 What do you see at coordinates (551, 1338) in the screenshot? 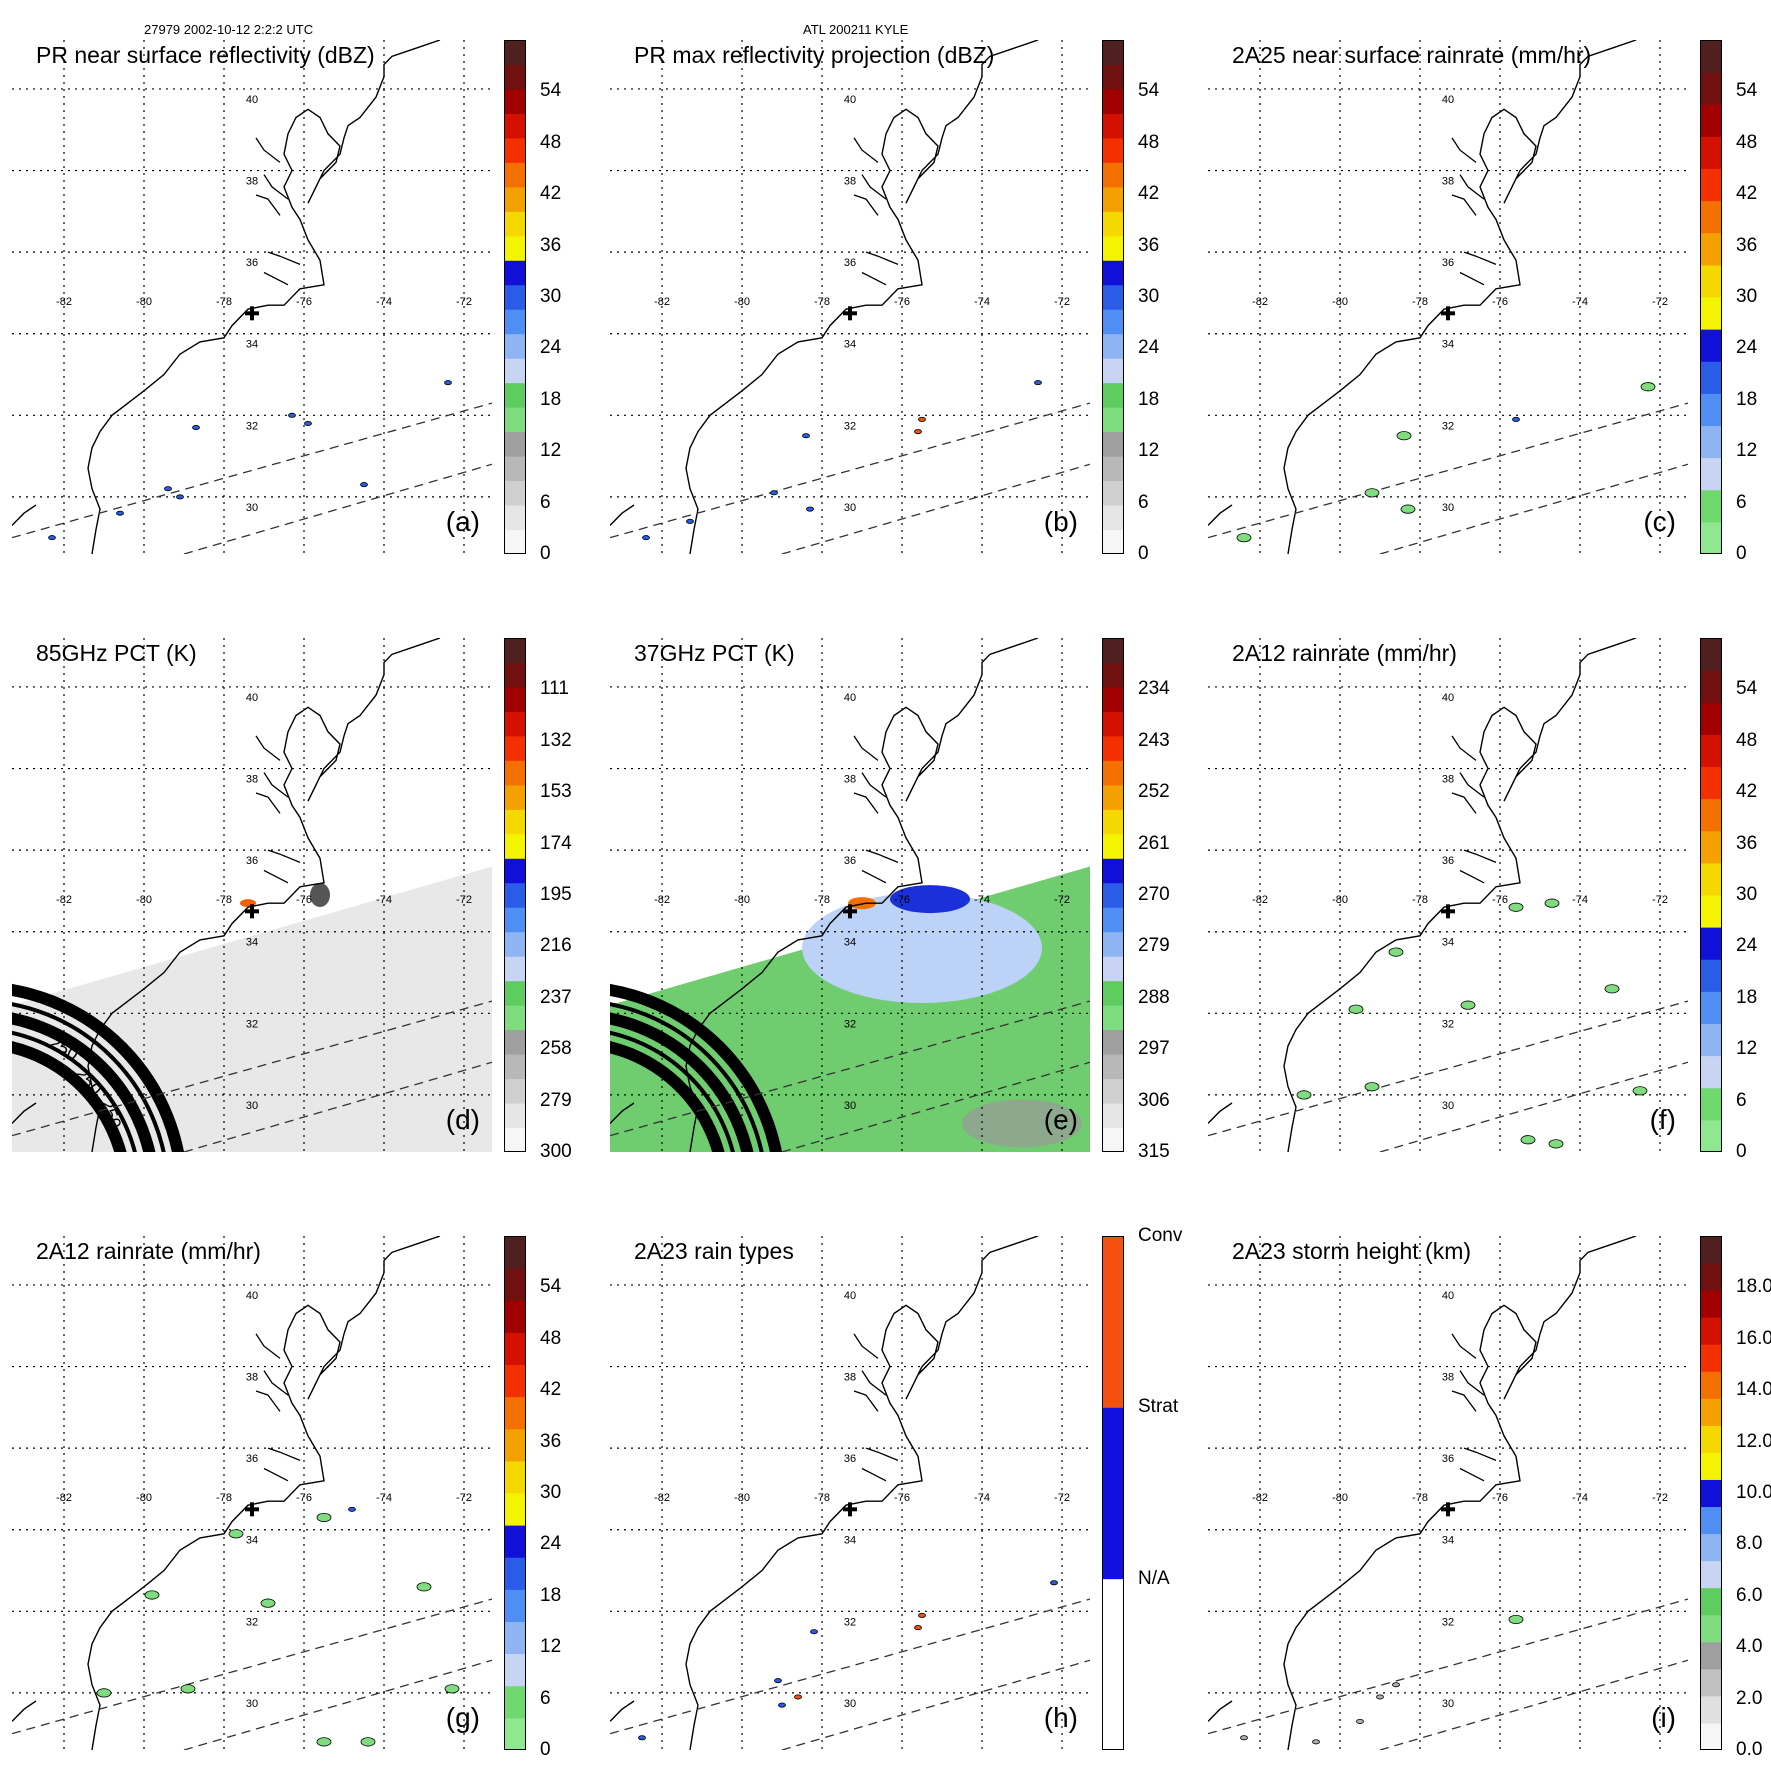
I see `colorbar-tick-label: 48` at bounding box center [551, 1338].